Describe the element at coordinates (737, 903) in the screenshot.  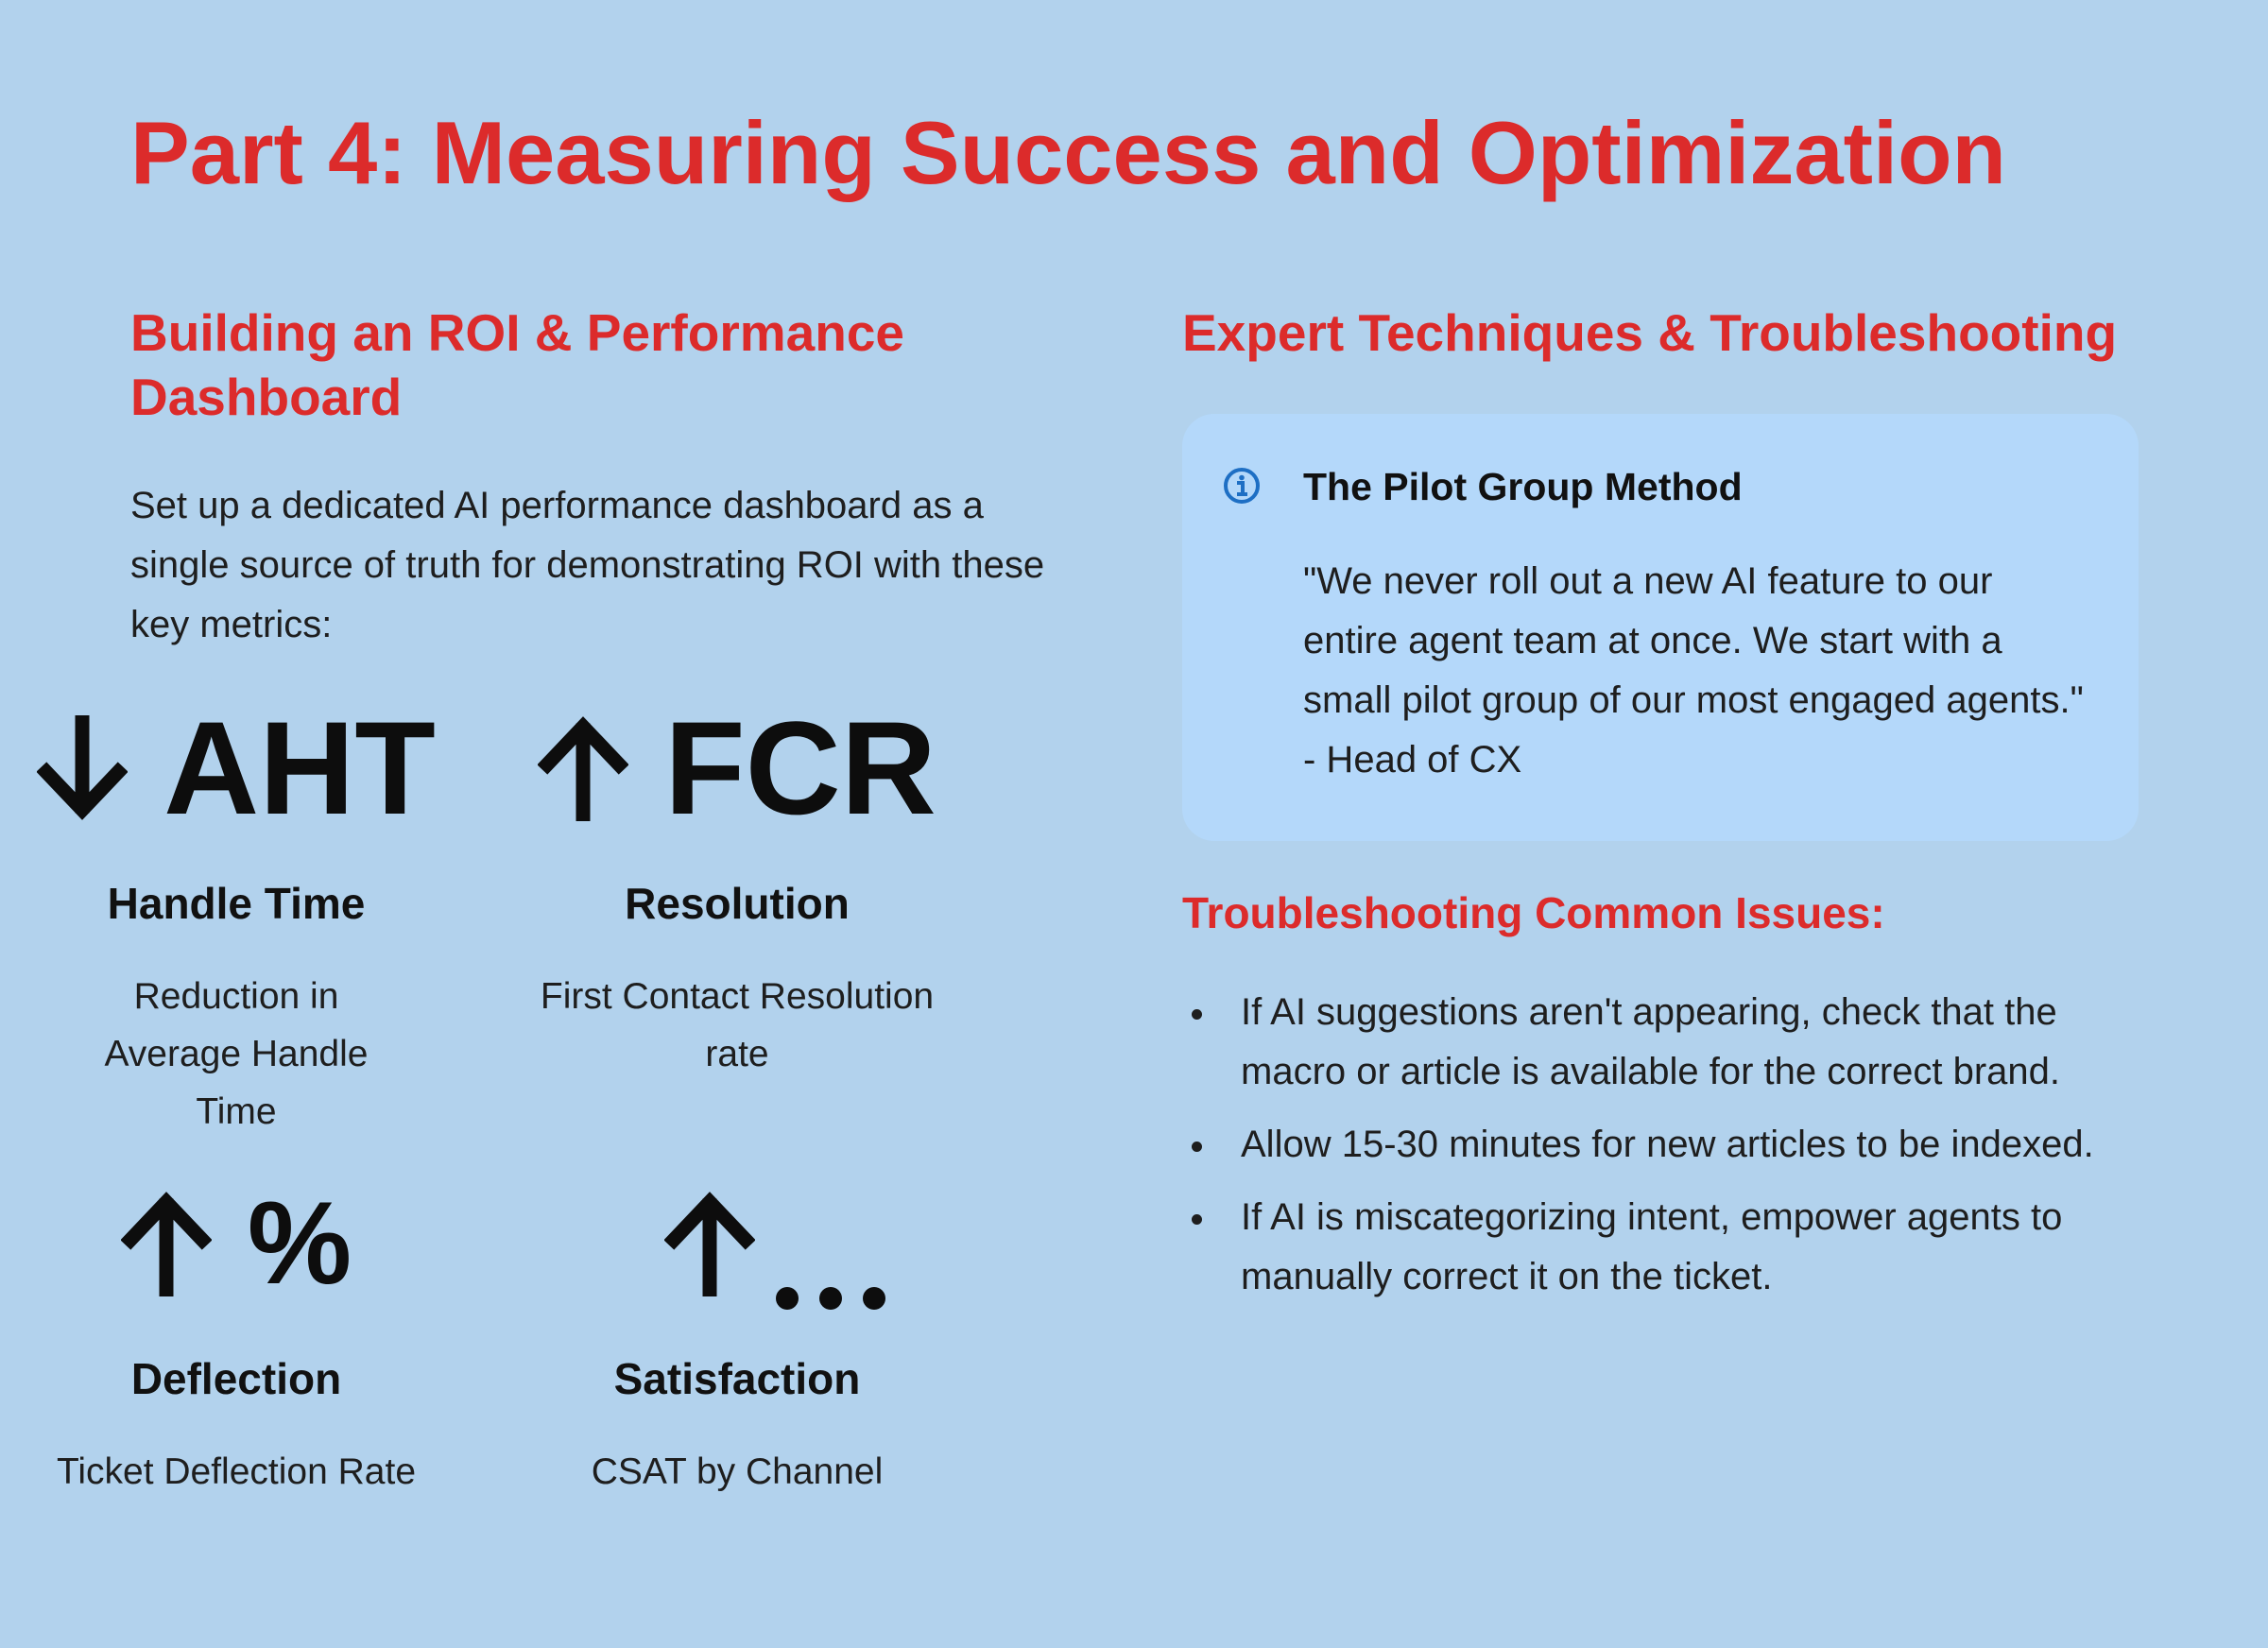
I see `metric-fcr-label: Resolution` at that location.